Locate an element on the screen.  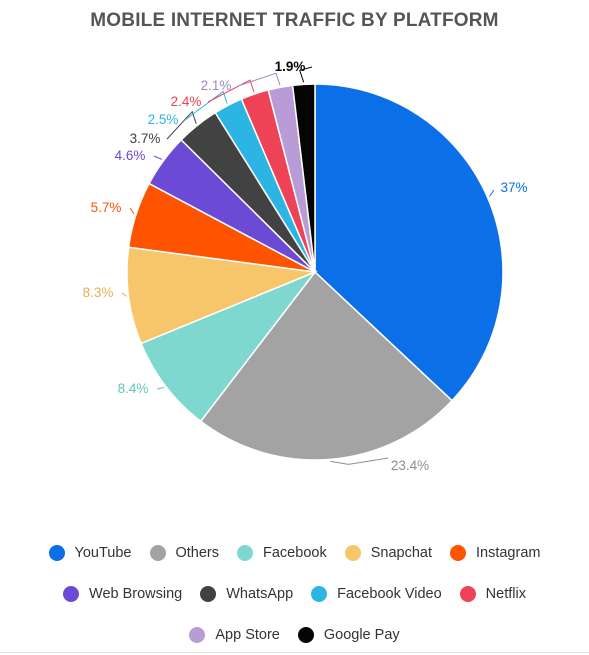
leader-line-others is located at coordinates (359, 461).